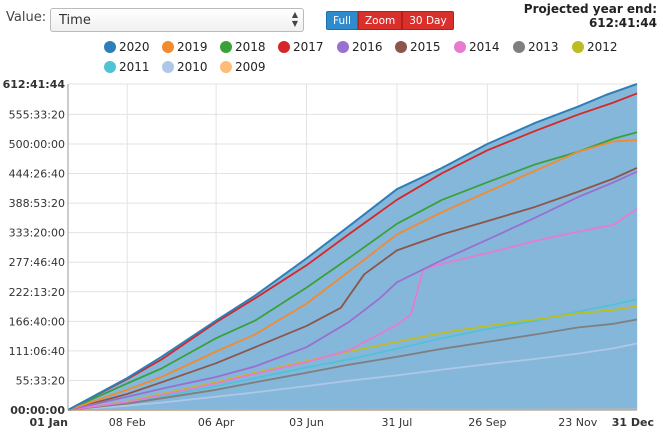 Image resolution: width=663 pixels, height=440 pixels. I want to click on legend-item-2019: 2019, so click(185, 48).